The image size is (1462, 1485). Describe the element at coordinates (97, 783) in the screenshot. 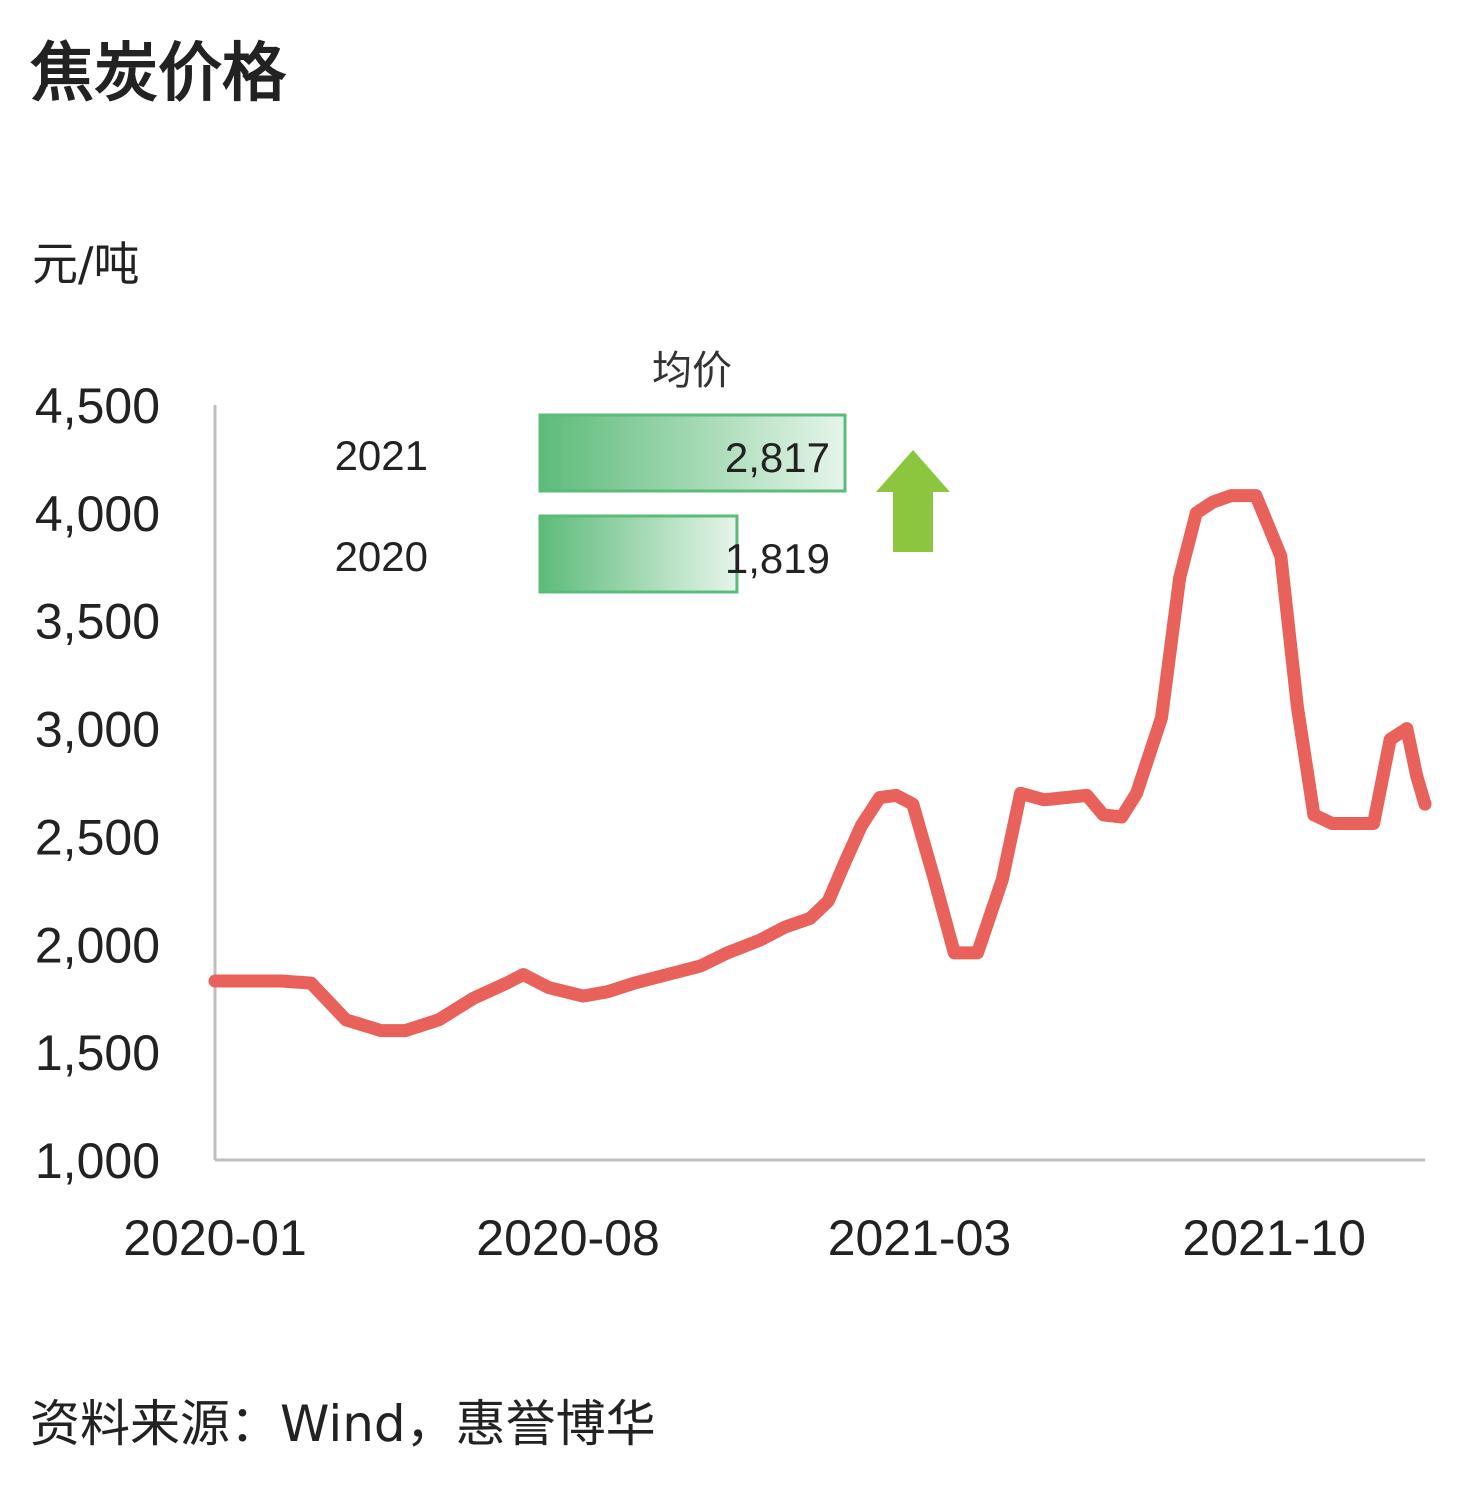

I see `y-tick-labels: 1,000 1,500 2,000 2,500 3,000 3,500 4,000 4,500` at that location.